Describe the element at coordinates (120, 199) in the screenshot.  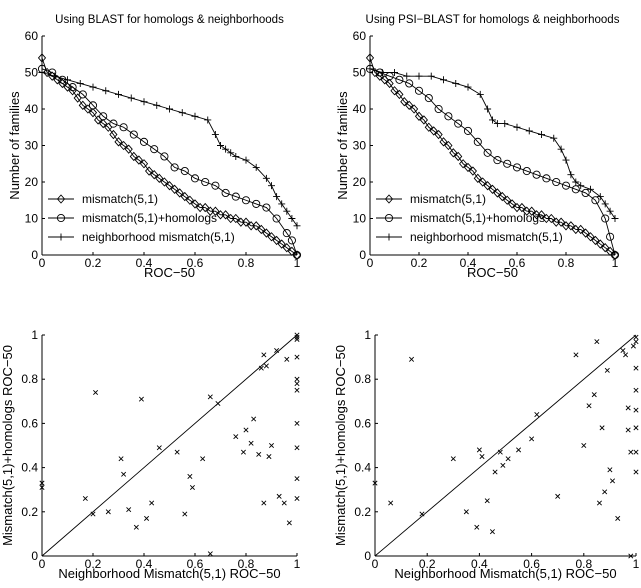
I see `legend-entry: mismatch(5,1)` at that location.